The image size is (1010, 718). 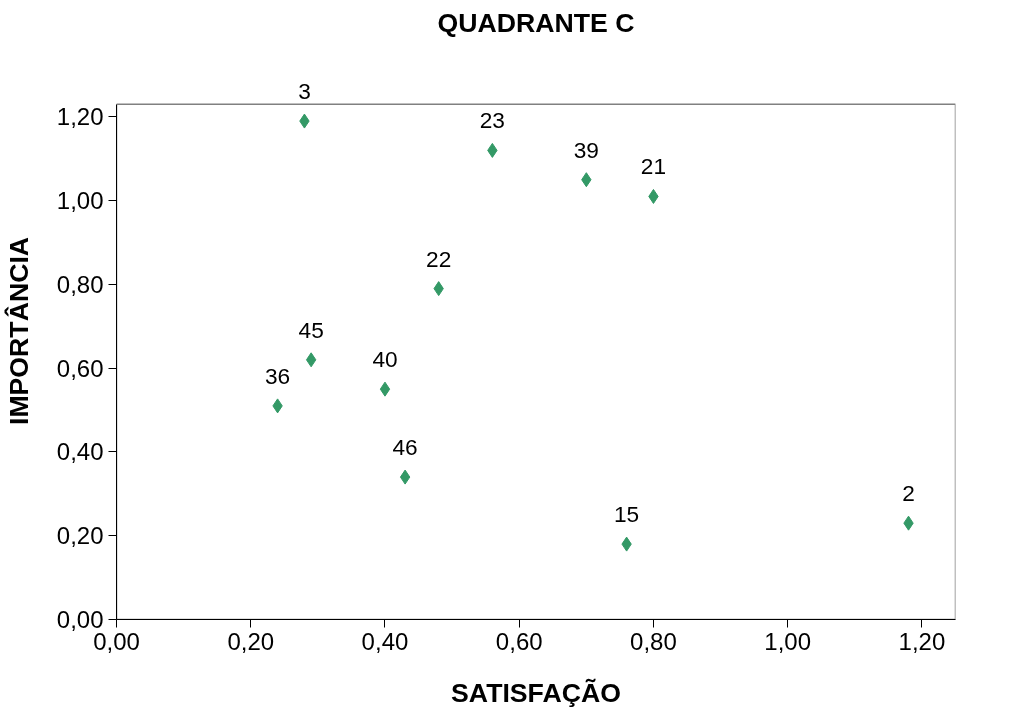 I want to click on annotation: 2, so click(x=908, y=493).